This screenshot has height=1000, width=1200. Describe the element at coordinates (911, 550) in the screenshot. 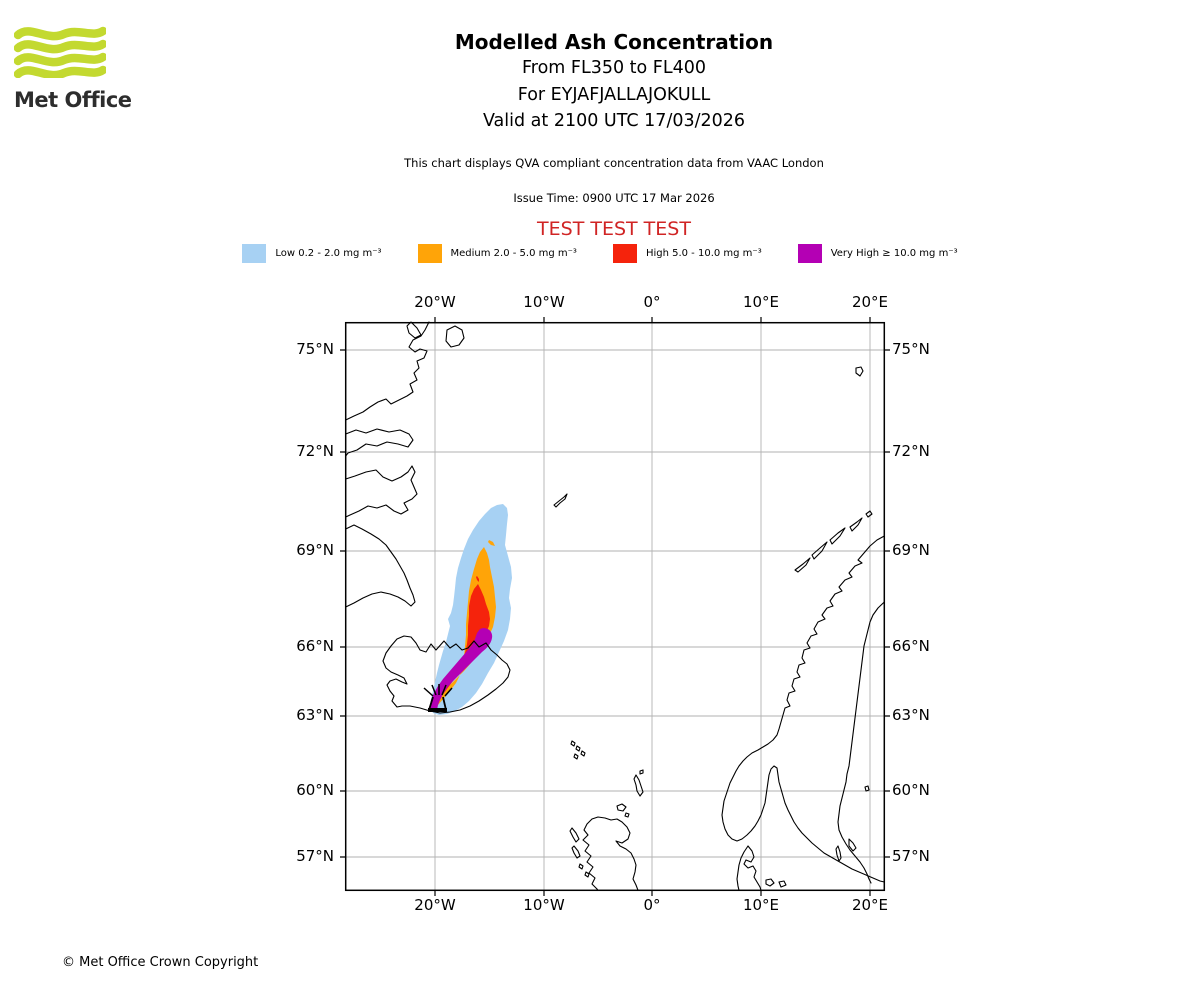

I see `y-tick-right-69n: 69°N` at that location.